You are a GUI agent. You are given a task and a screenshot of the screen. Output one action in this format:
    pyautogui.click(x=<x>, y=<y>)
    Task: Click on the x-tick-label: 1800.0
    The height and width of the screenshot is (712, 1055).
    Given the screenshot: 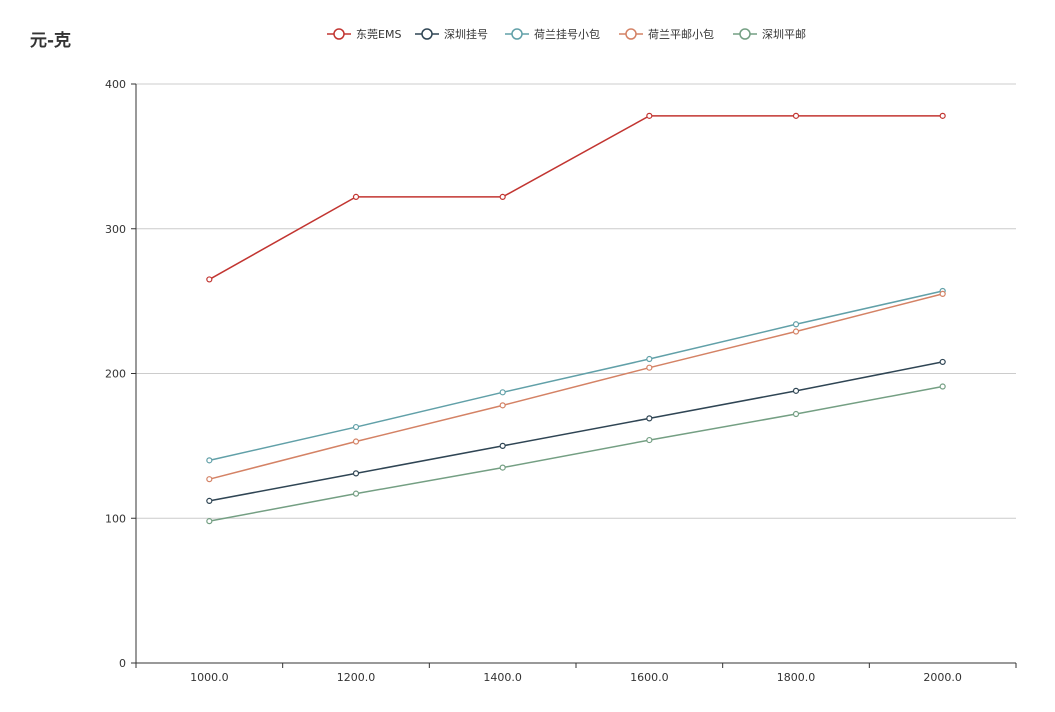 What is the action you would take?
    pyautogui.click(x=796, y=677)
    